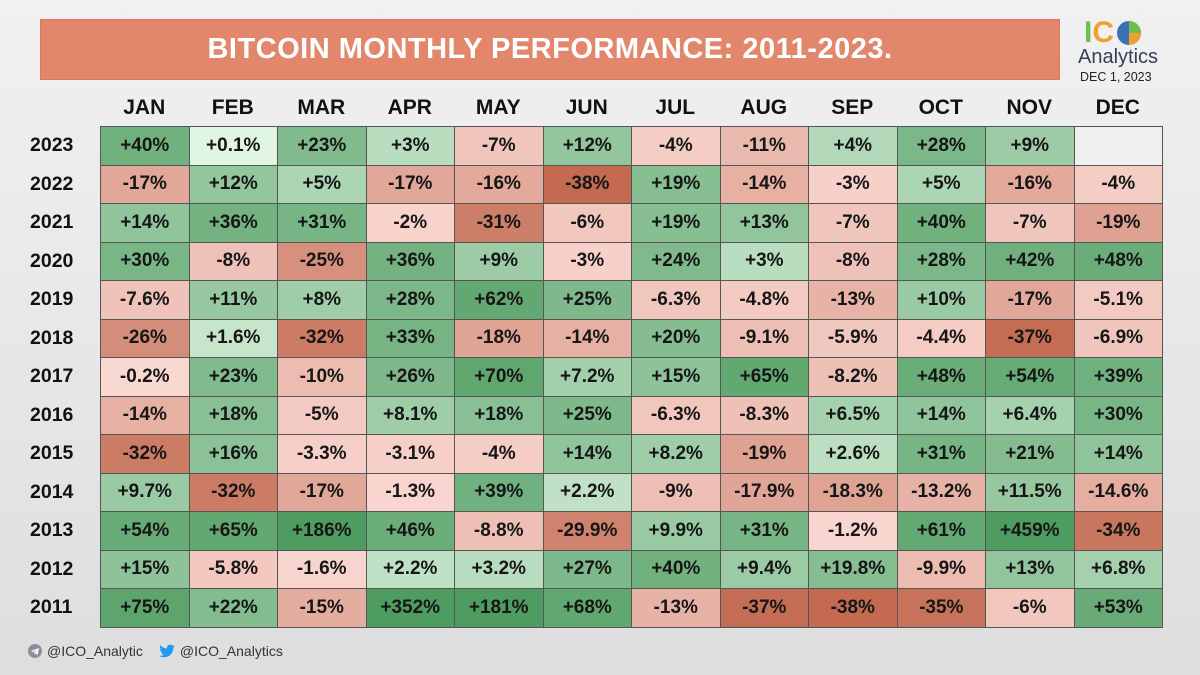 This screenshot has height=675, width=1200. I want to click on heatmap-cell-2011-sep: -38%, so click(853, 608).